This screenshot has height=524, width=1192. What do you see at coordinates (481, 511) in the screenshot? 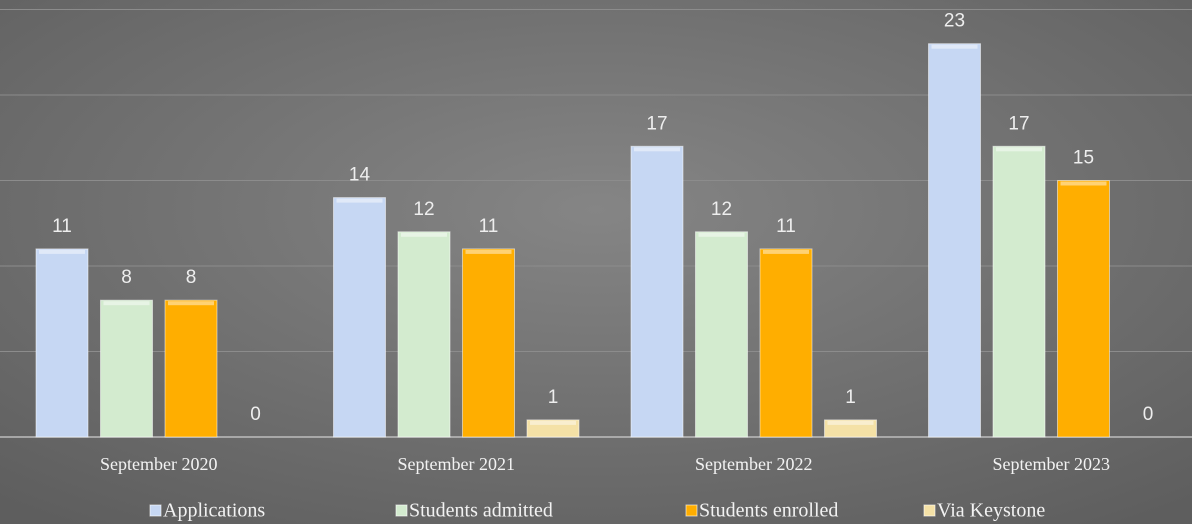
I see `legend-label: Students admitted` at bounding box center [481, 511].